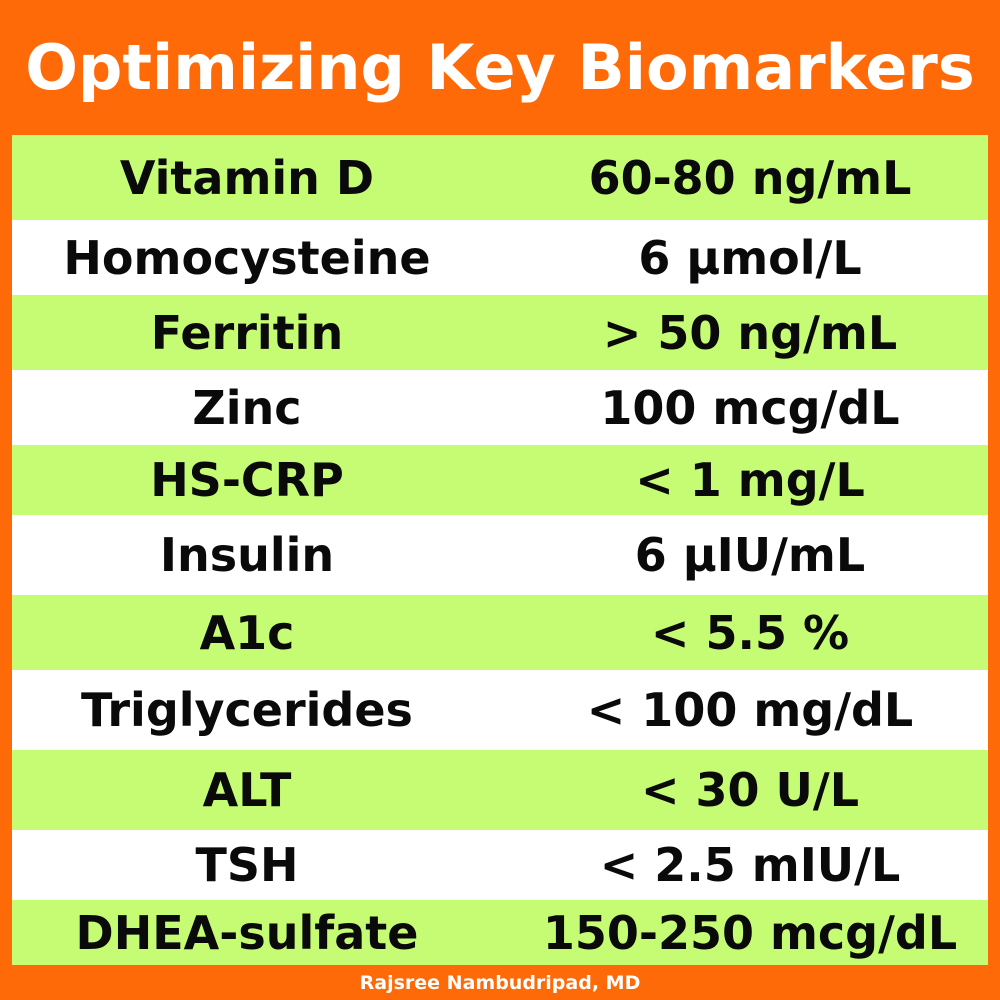 This screenshot has height=1000, width=1000. I want to click on biomarker-value: 60-80 ng/mL, so click(750, 177).